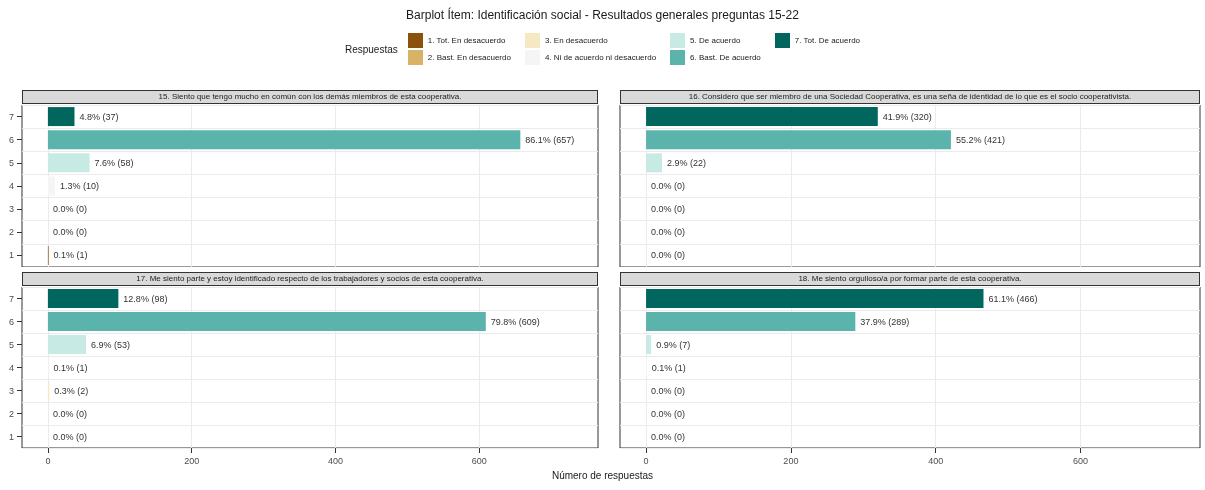 Image resolution: width=1205 pixels, height=490 pixels. I want to click on chart-title: Barplot Ítem: Identificación social - Resultados generales preguntas 15-22, so click(602, 15).